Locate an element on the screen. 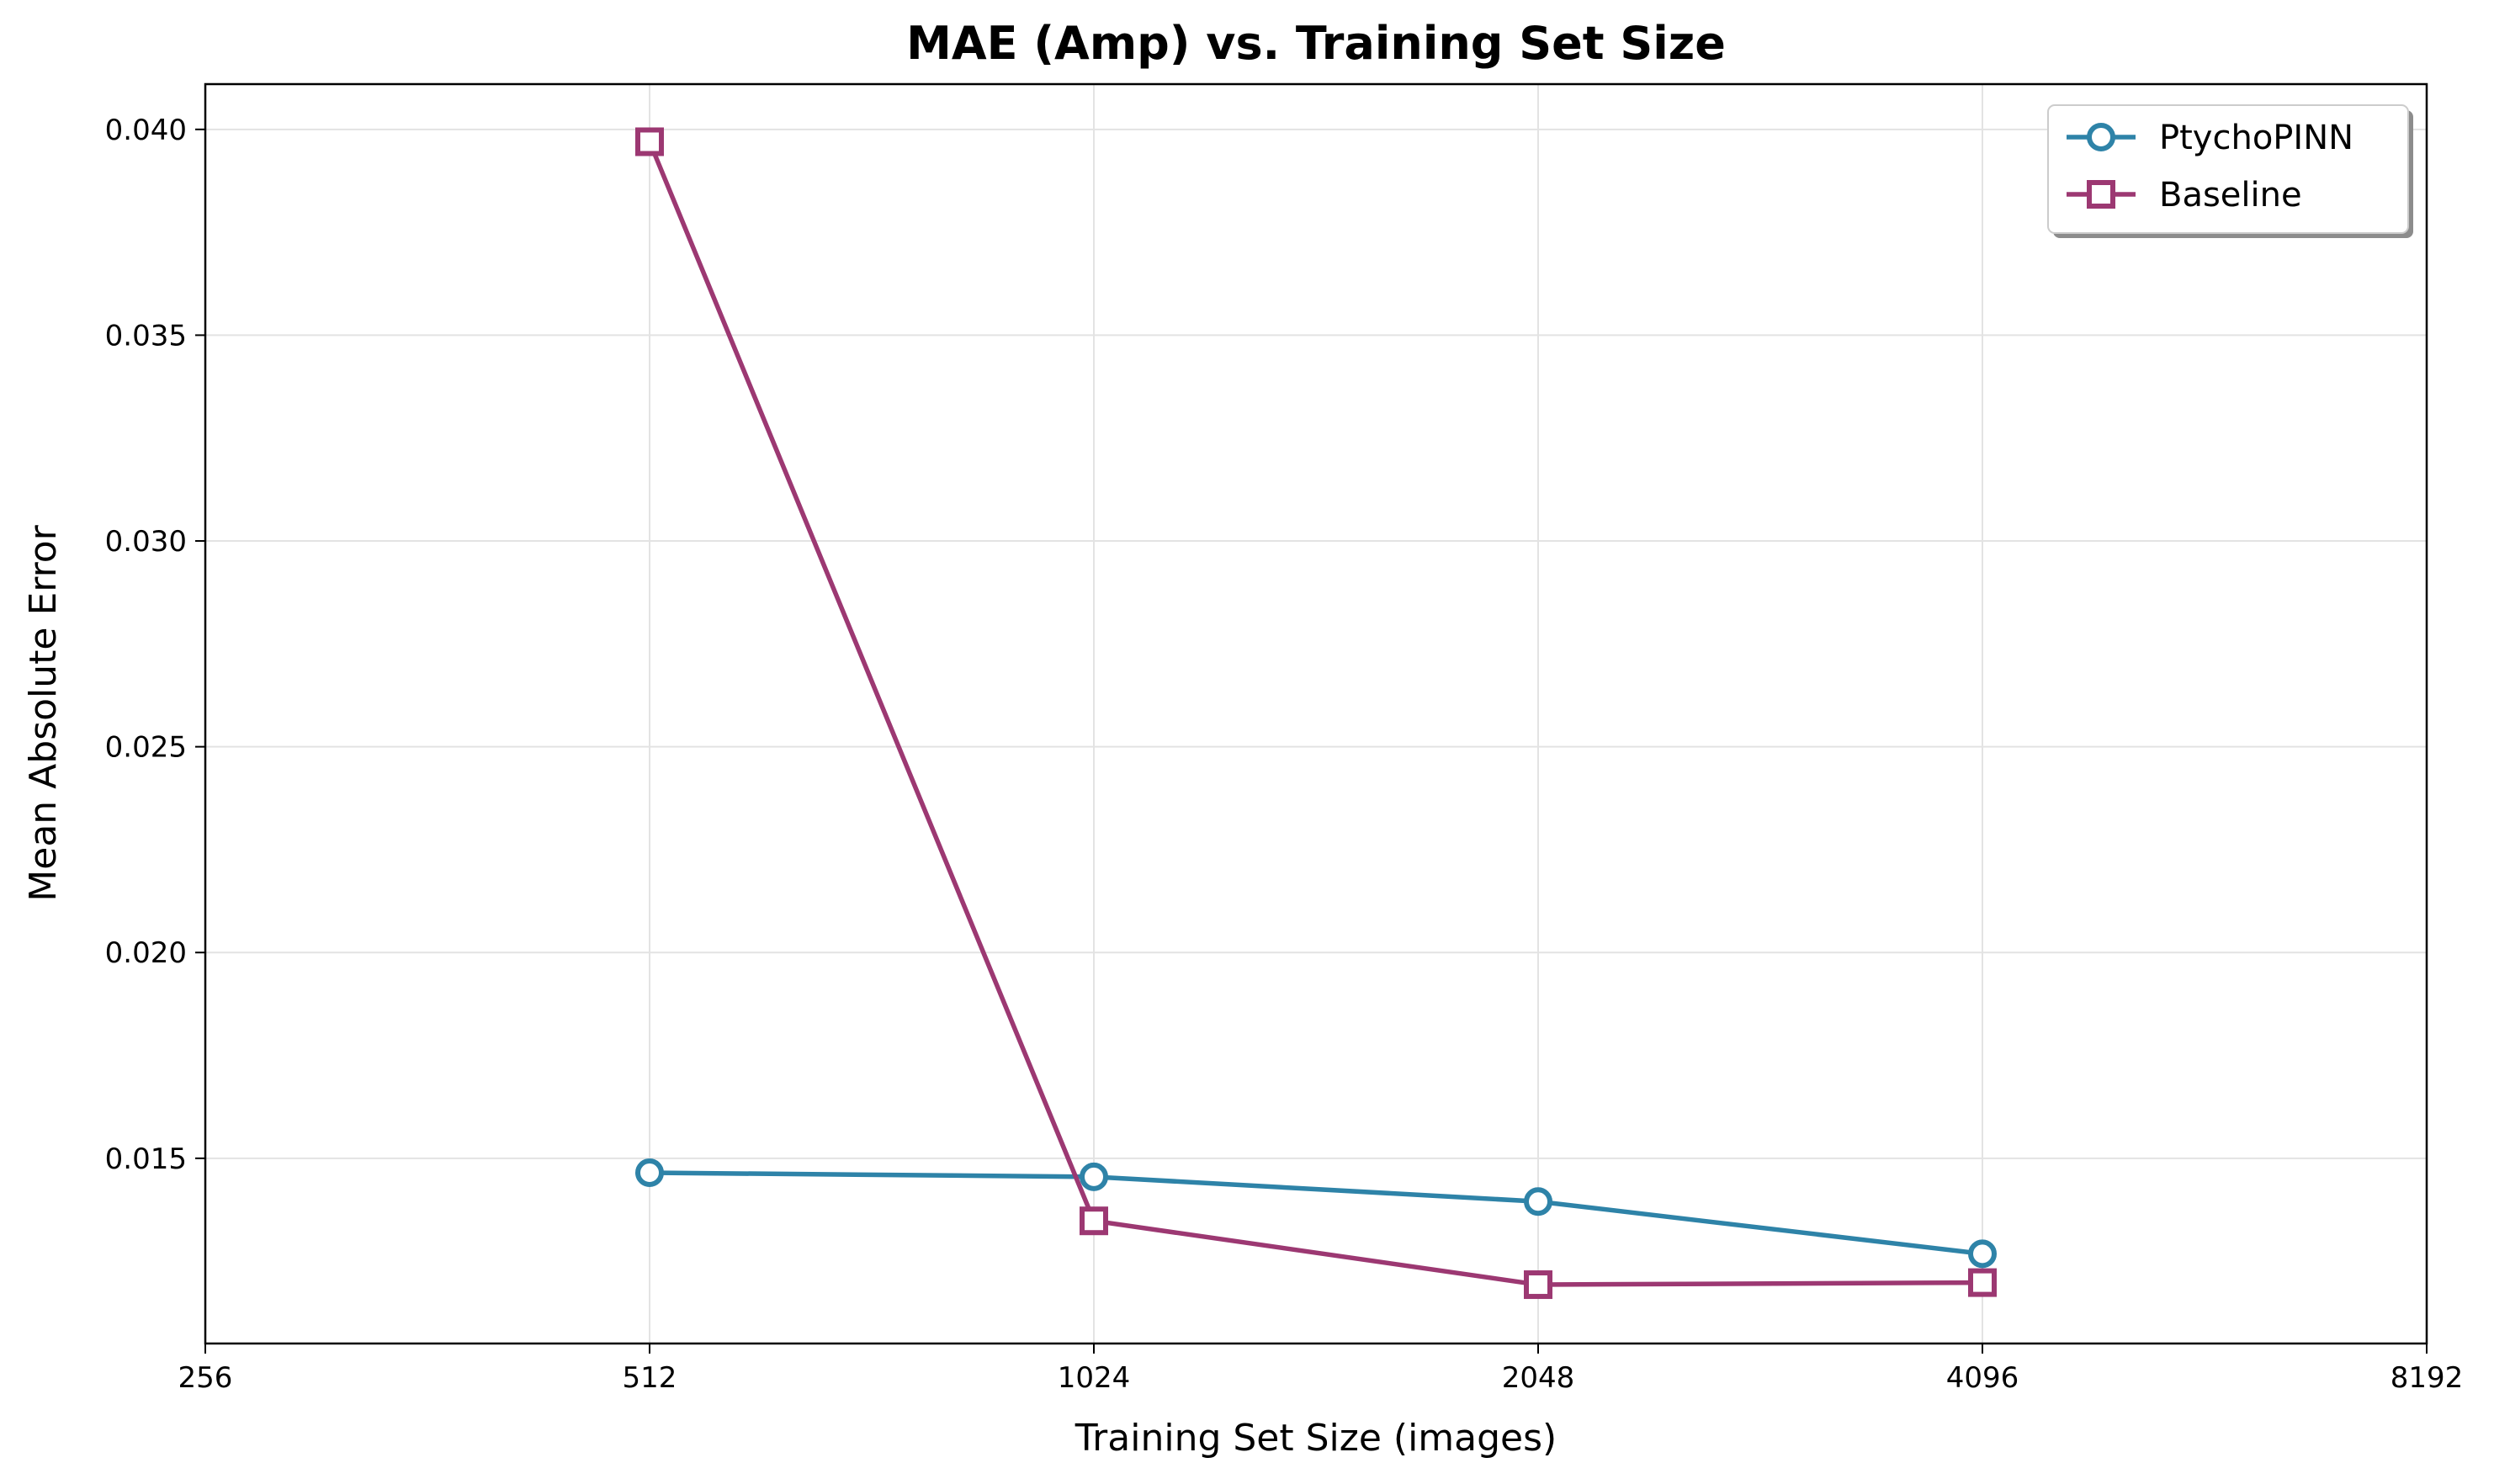  y-axis-label: Mean Absolute Error is located at coordinates (44, 712).